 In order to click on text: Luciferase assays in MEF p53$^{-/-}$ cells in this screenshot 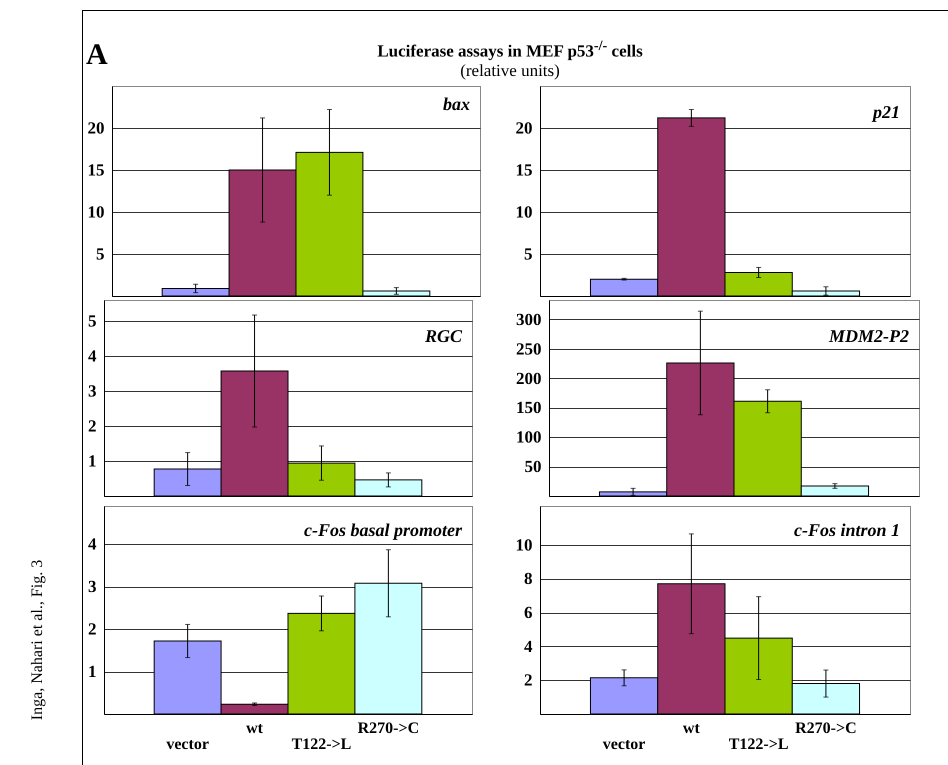, I will do `click(510, 50)`.